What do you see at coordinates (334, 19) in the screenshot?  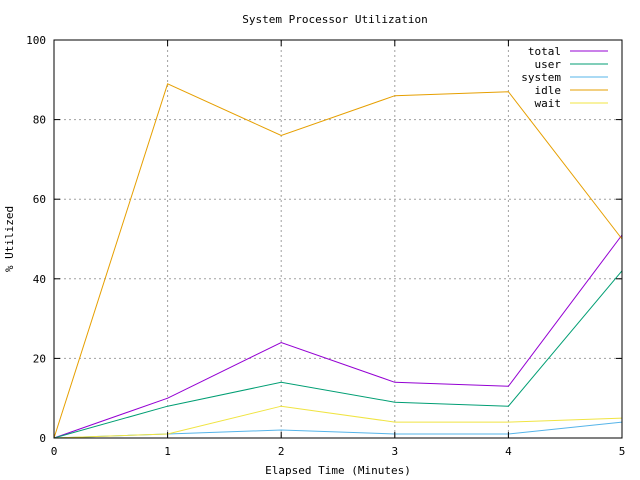 I see `chart-title: System Processor Utilization` at bounding box center [334, 19].